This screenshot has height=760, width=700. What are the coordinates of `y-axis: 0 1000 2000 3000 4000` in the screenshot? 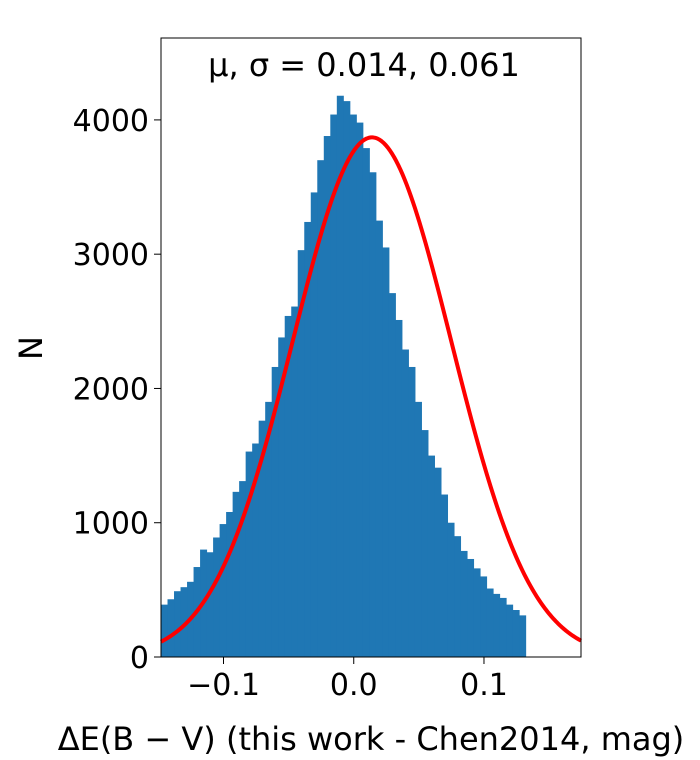 It's located at (117, 390).